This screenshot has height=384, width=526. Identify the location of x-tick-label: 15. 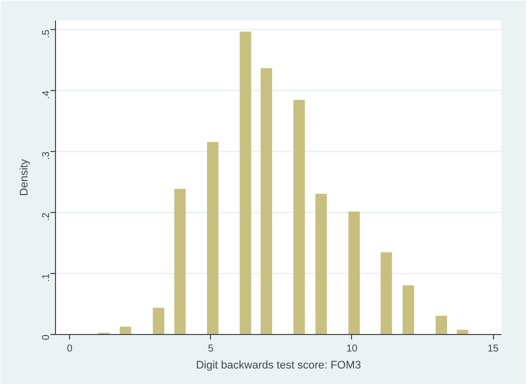
(493, 349).